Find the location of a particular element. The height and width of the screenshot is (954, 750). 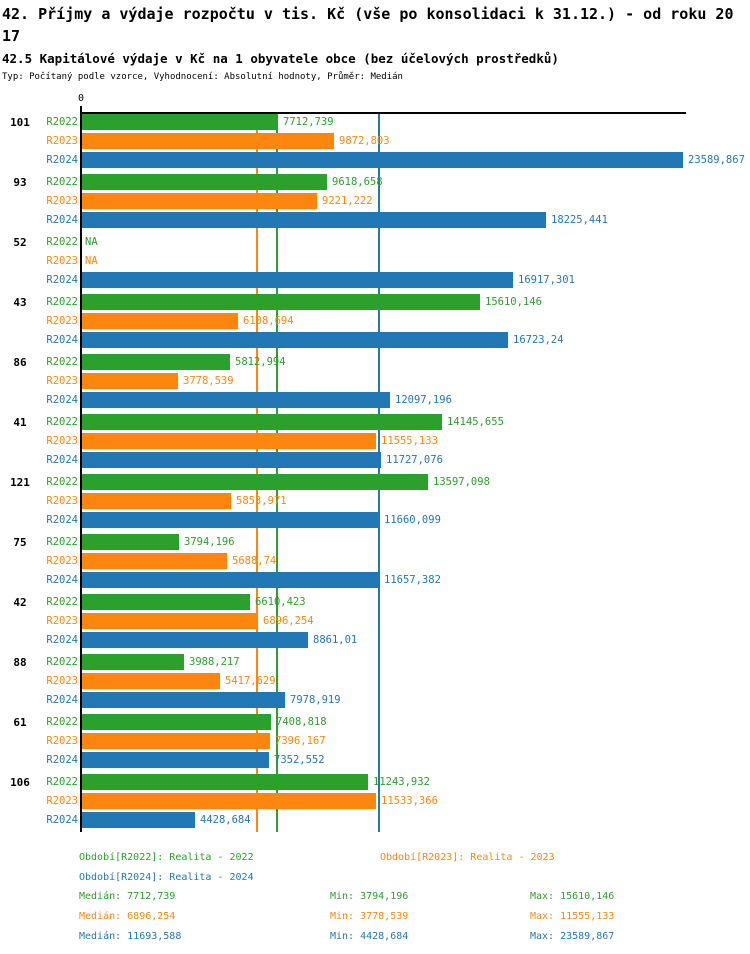

stat-min-r2022: Min: 3794,196 is located at coordinates (369, 896).